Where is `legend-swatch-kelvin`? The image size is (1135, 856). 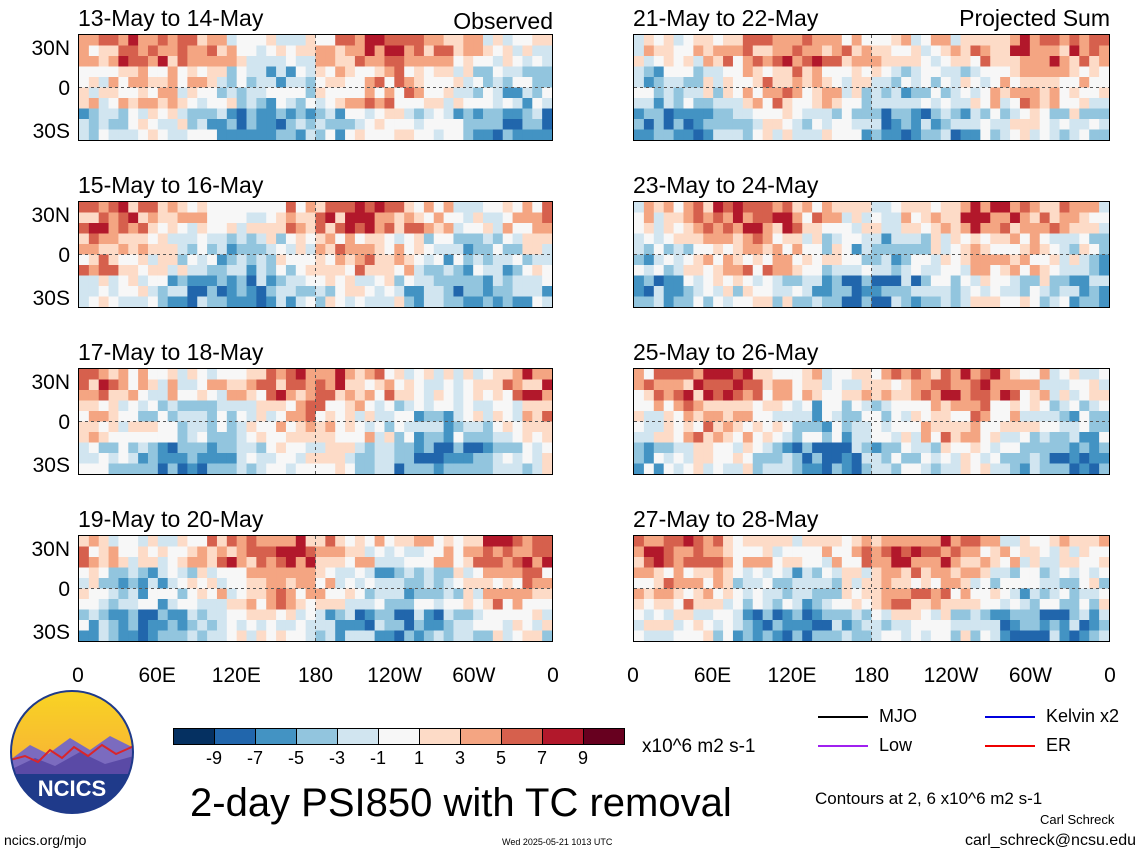
legend-swatch-kelvin is located at coordinates (1010, 717).